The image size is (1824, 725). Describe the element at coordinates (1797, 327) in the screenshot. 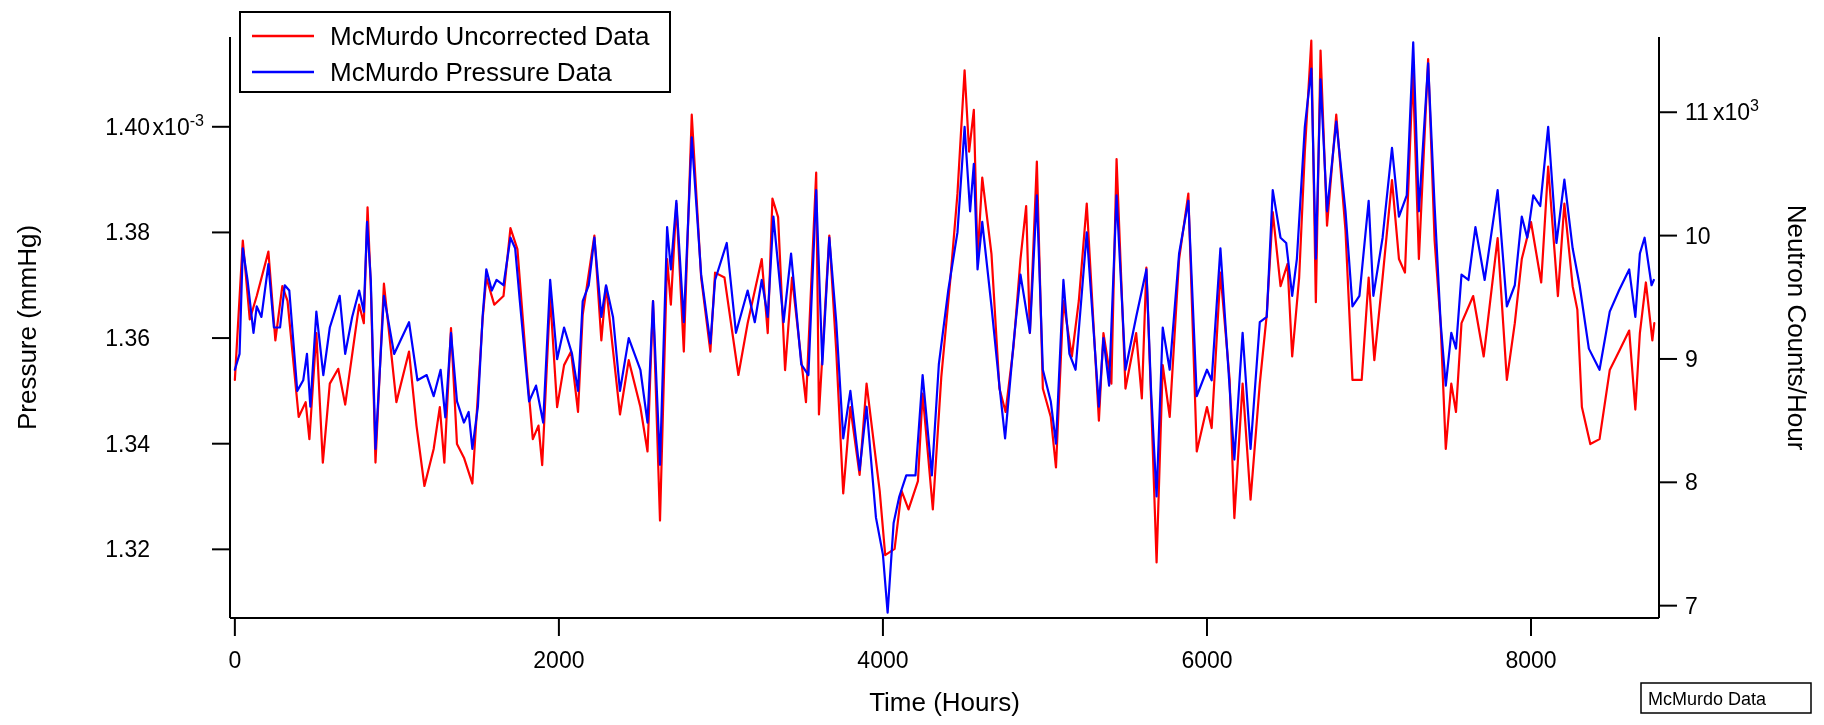

I see `y2-axis-title: Neutron Counts/Hour` at that location.